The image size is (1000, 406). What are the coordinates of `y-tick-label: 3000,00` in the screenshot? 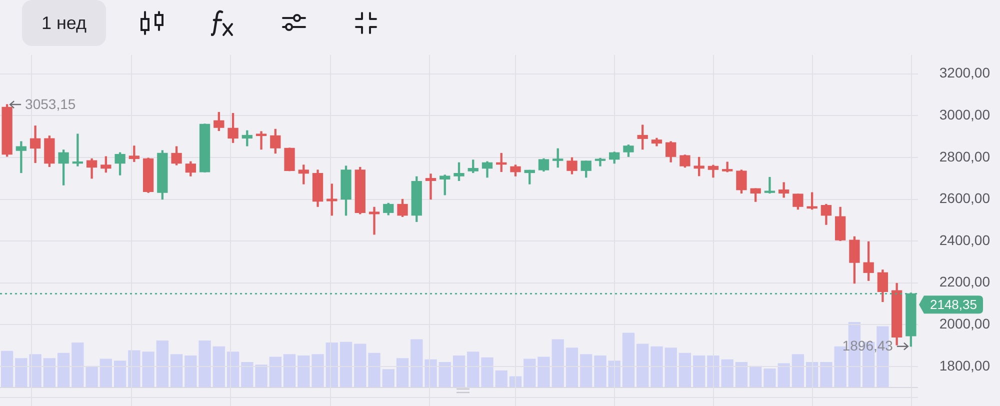 It's located at (964, 114).